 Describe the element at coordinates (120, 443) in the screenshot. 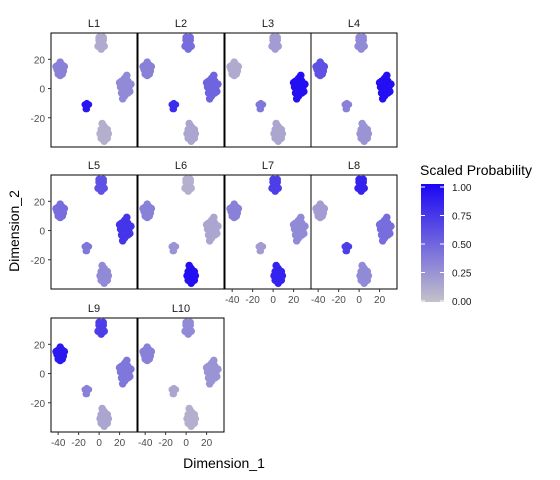

I see `x-tick-label: 20` at that location.